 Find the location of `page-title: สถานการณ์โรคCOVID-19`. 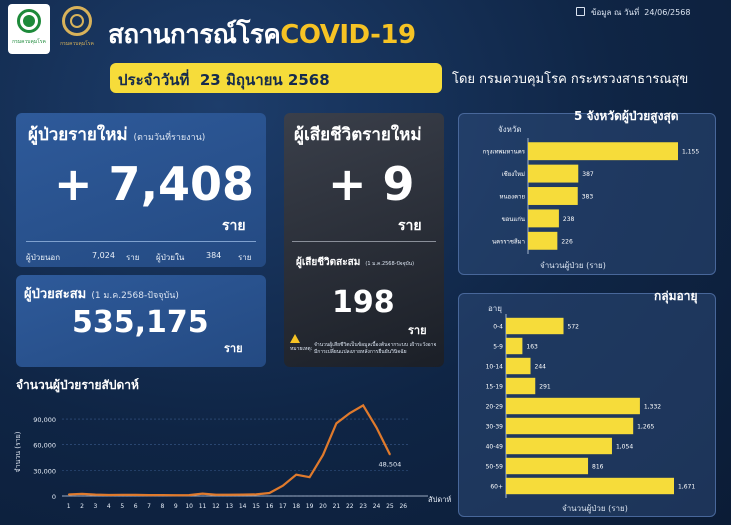

page-title: สถานการณ์โรคCOVID-19 is located at coordinates (262, 34).